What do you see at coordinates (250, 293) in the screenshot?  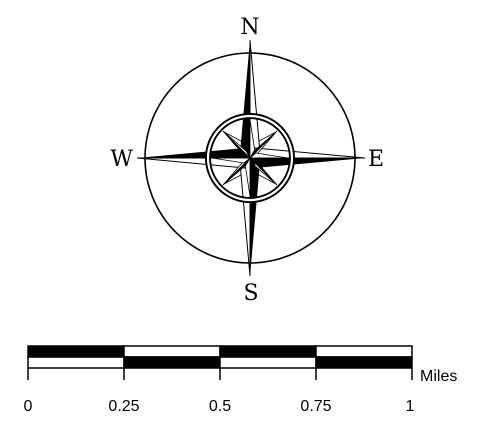 I see `compass-south-label: S` at bounding box center [250, 293].